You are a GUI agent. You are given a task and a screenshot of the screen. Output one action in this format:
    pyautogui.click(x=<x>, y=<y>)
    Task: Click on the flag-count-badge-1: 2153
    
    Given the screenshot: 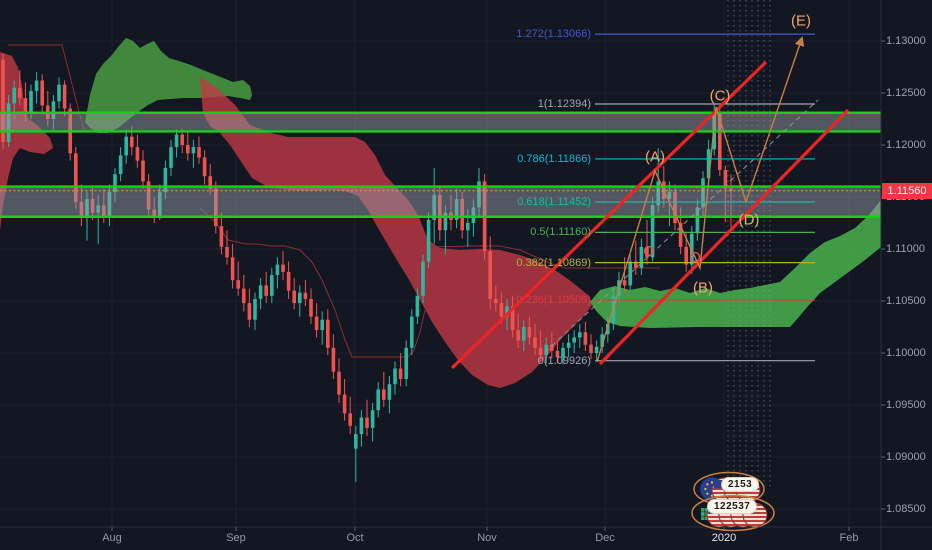 What is the action you would take?
    pyautogui.click(x=740, y=484)
    